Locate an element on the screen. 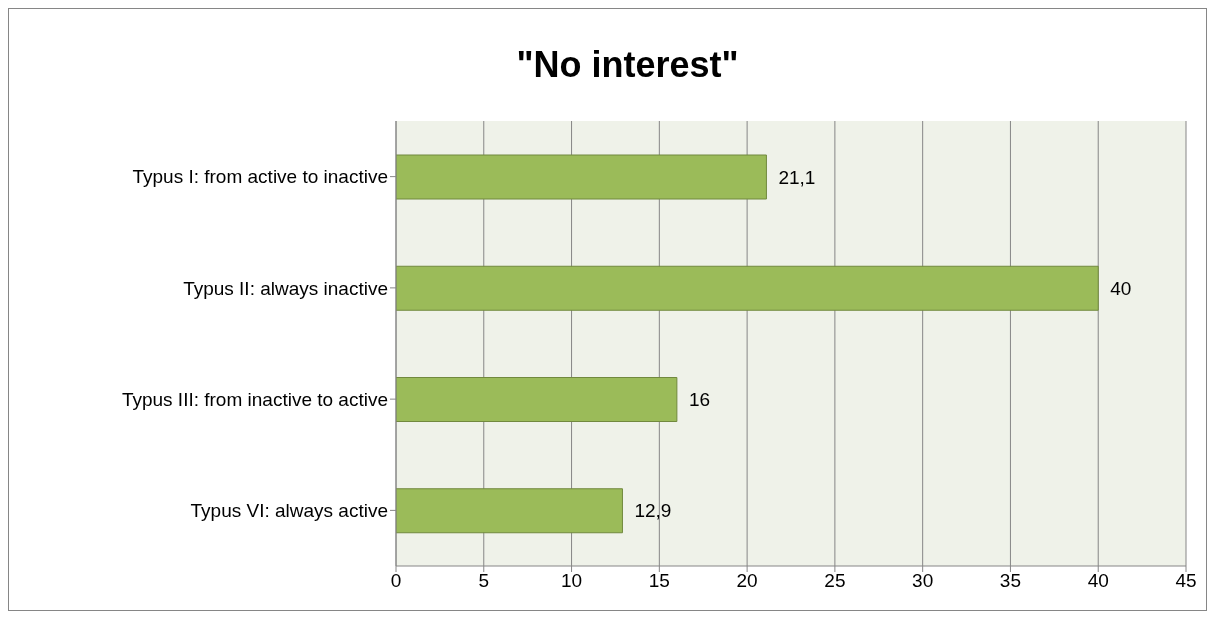  x-tick-label: 35 is located at coordinates (1010, 581).